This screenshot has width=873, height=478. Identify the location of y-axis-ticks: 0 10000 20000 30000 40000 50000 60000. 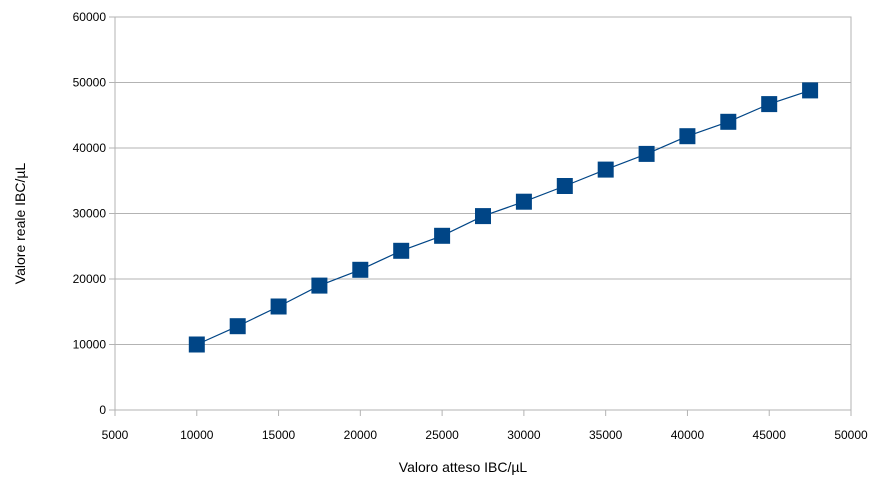
(94, 213).